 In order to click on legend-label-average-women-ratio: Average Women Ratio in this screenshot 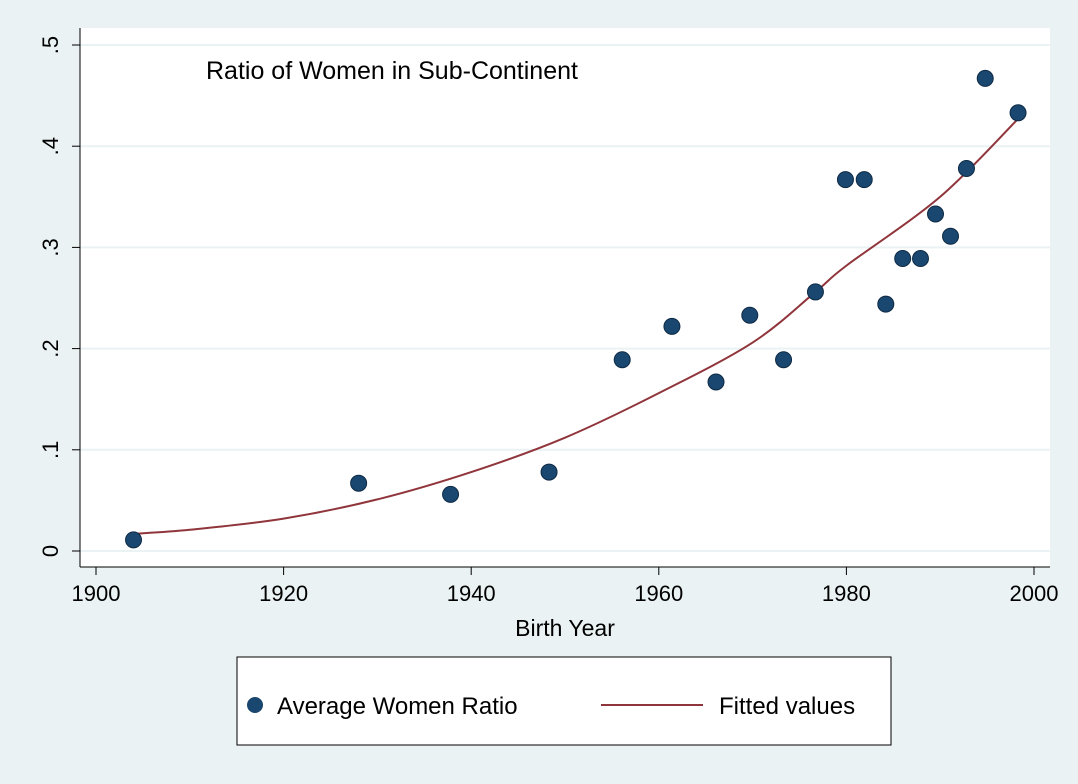, I will do `click(397, 706)`.